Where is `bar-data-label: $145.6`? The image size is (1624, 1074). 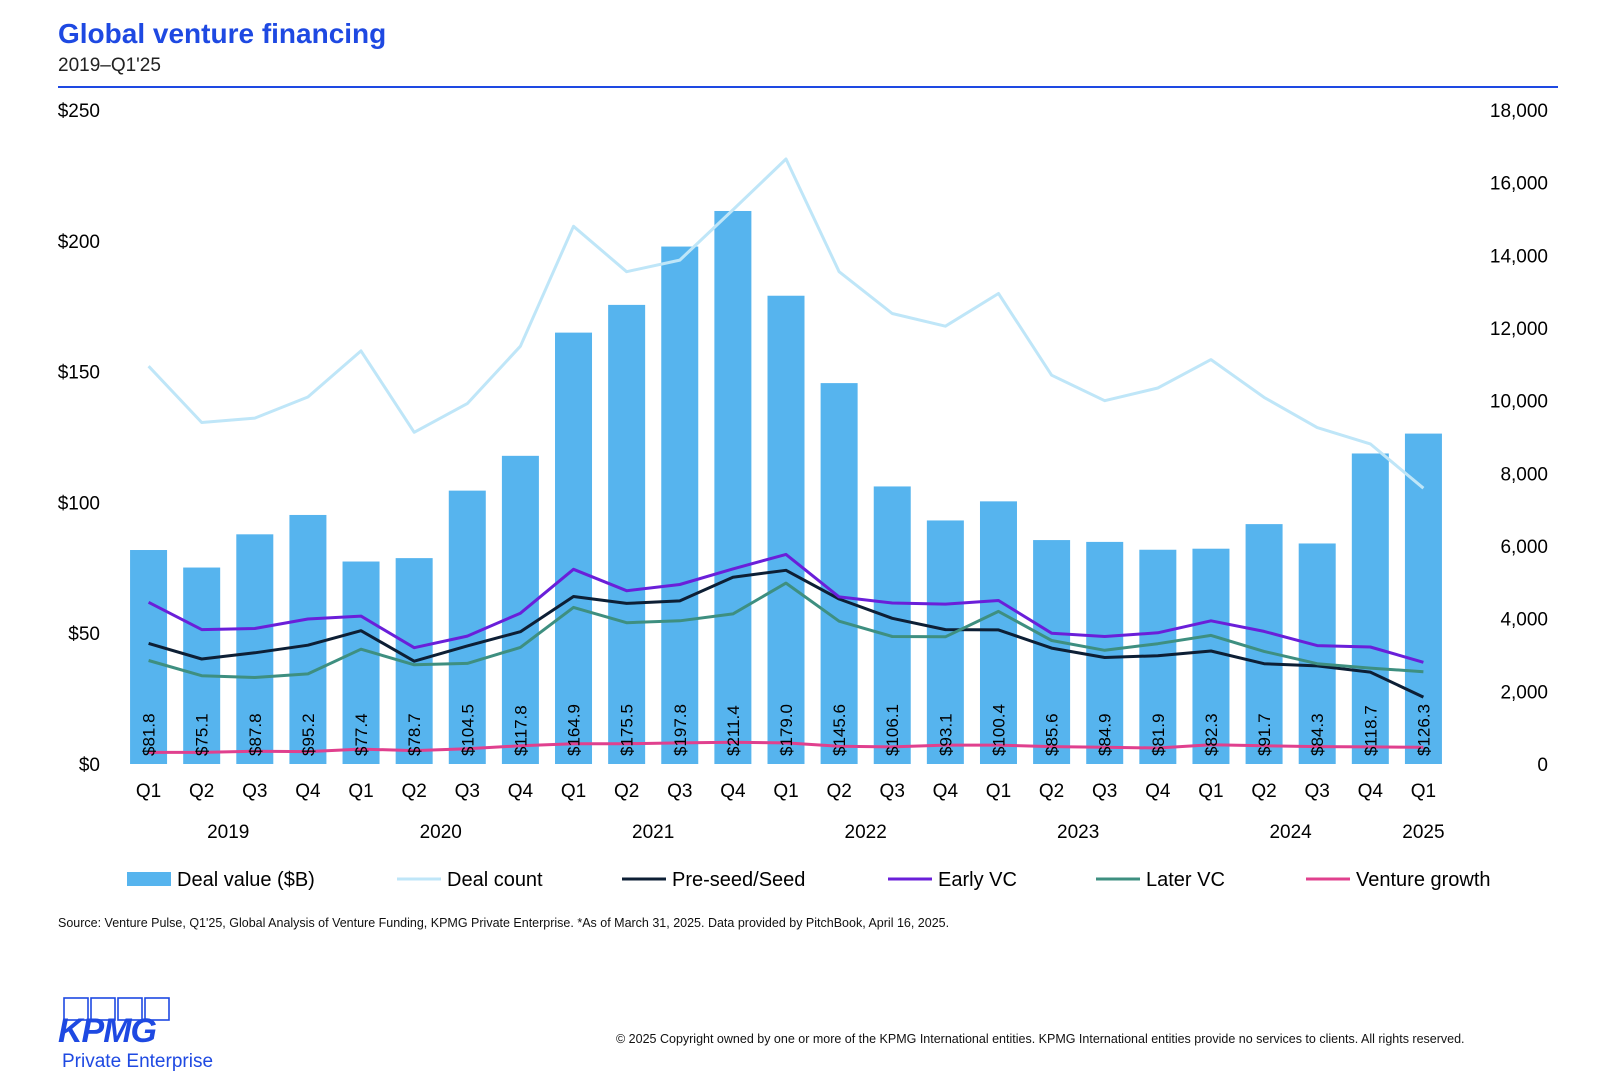
bar-data-label: $145.6 is located at coordinates (839, 730).